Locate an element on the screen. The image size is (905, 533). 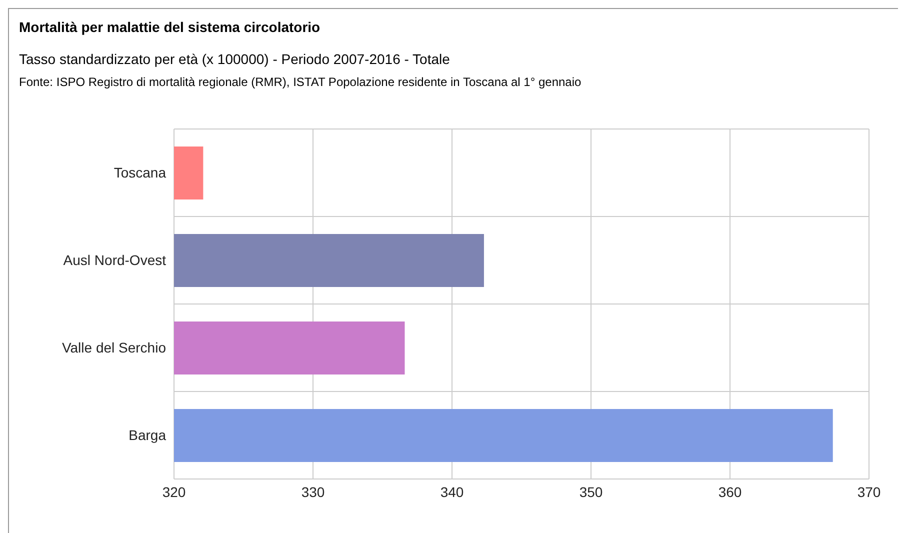
x-tick-label: 340 is located at coordinates (452, 492).